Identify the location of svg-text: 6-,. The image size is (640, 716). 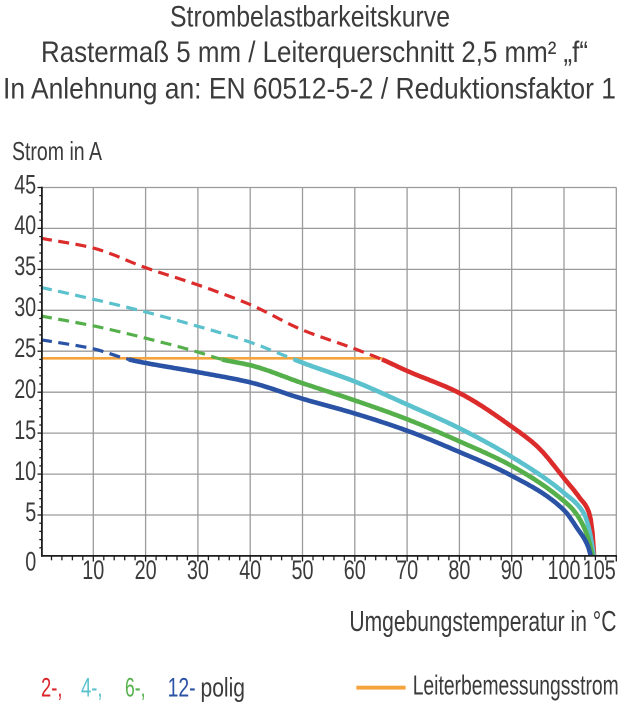
(135, 688).